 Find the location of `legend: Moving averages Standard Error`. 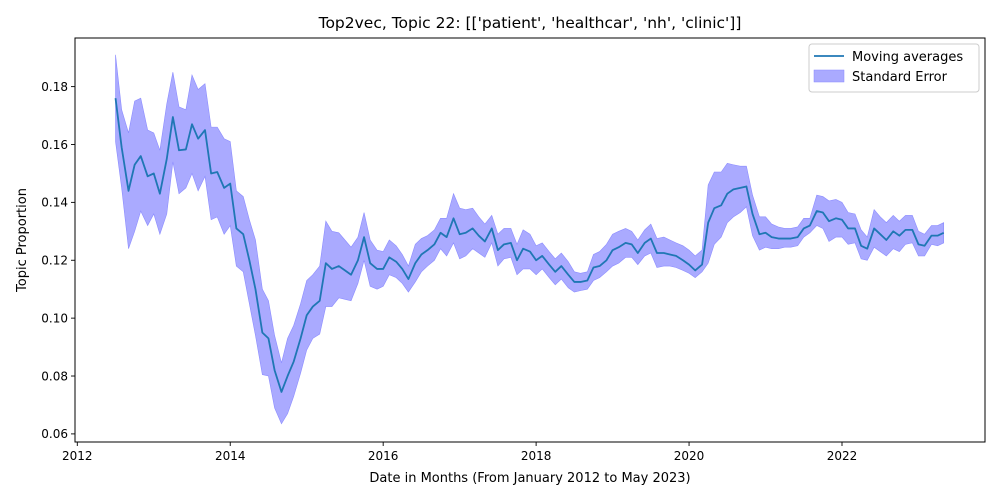

legend: Moving averages Standard Error is located at coordinates (894, 68).